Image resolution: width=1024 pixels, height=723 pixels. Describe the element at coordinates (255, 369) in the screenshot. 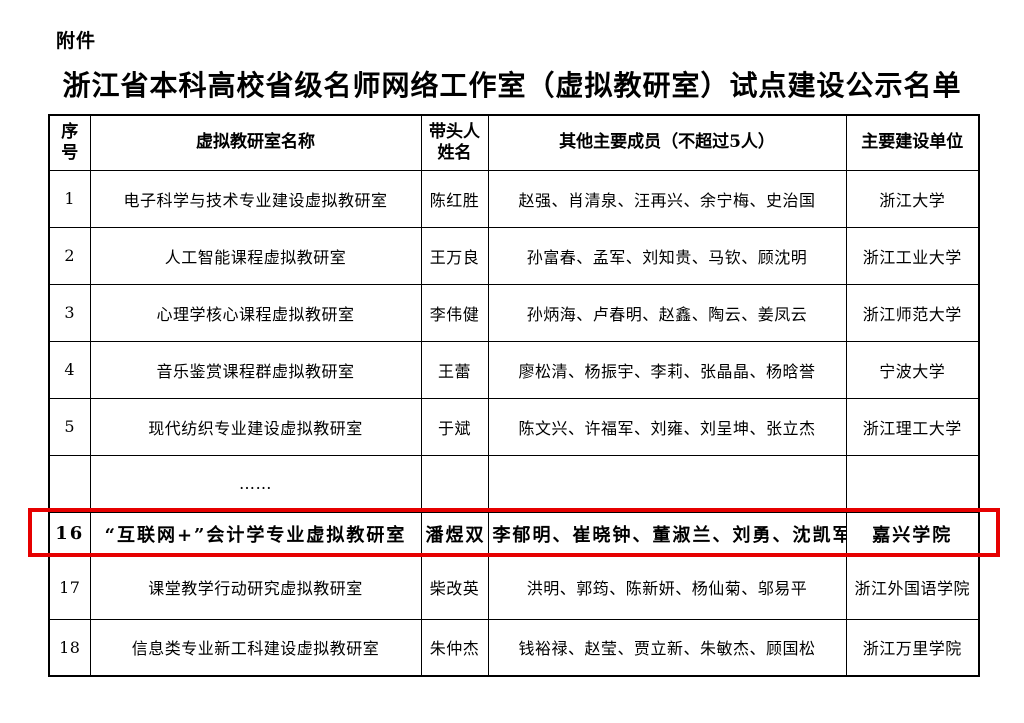

I see `cell-name: 音乐鉴赏课程群虚拟教研室` at that location.